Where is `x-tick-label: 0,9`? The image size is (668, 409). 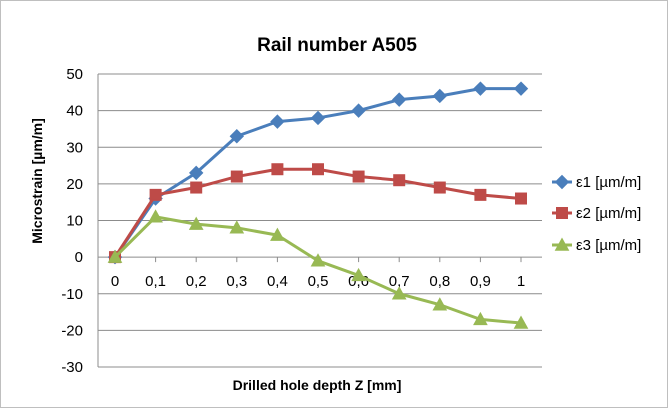 x-tick-label: 0,9 is located at coordinates (480, 281).